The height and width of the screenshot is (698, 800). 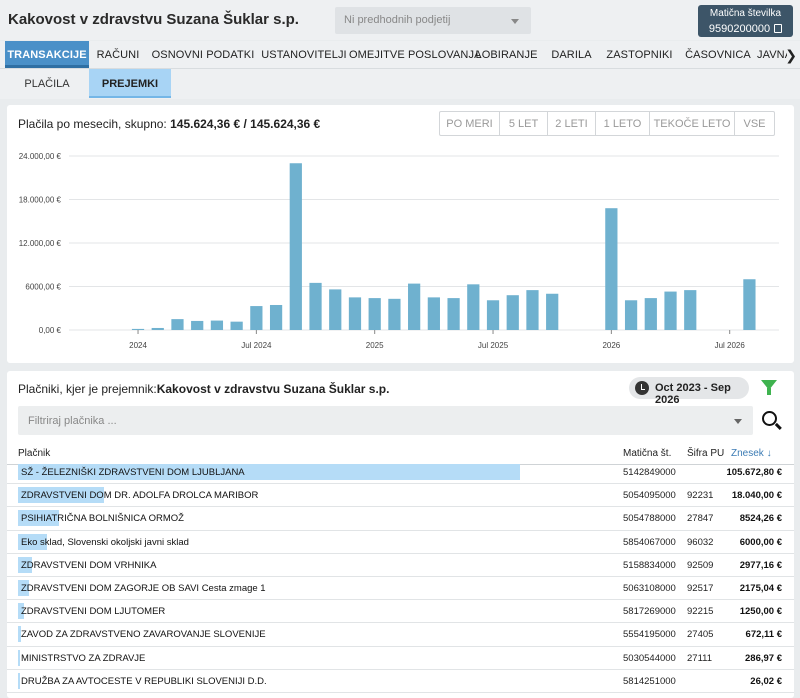 What do you see at coordinates (772, 55) in the screenshot?
I see `tab-javna: JAVNA` at bounding box center [772, 55].